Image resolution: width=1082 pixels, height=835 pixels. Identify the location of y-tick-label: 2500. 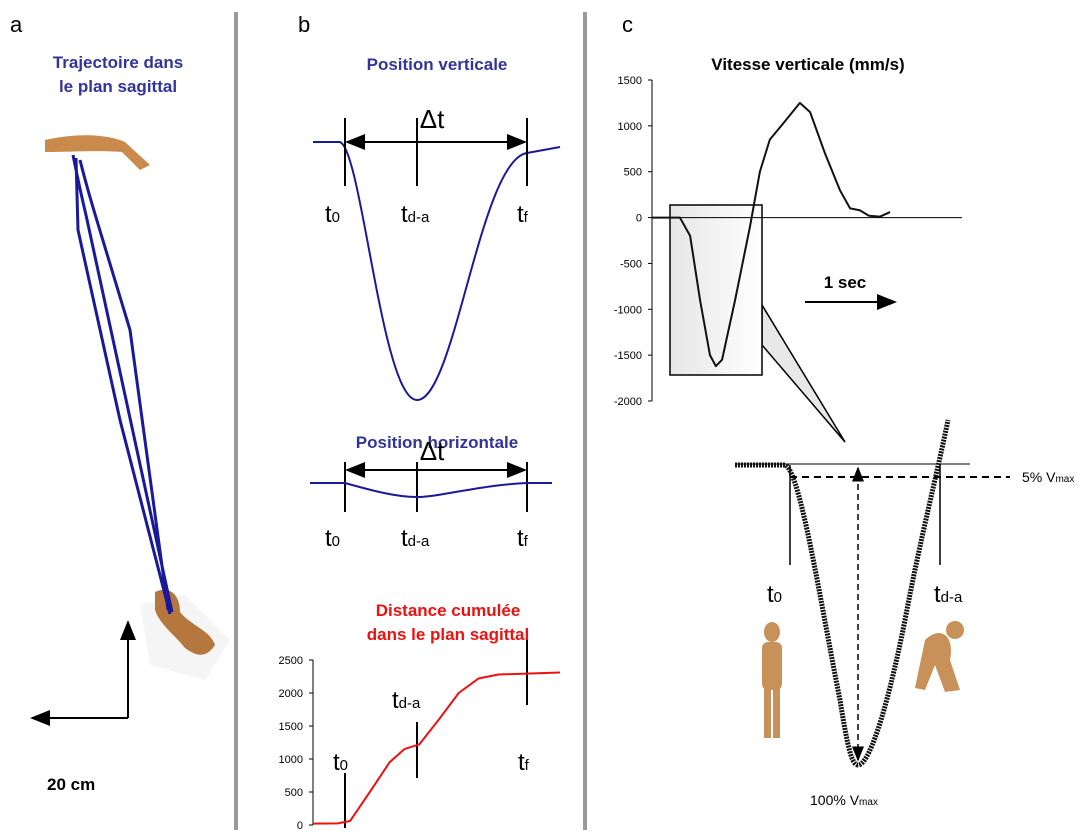
(291, 661).